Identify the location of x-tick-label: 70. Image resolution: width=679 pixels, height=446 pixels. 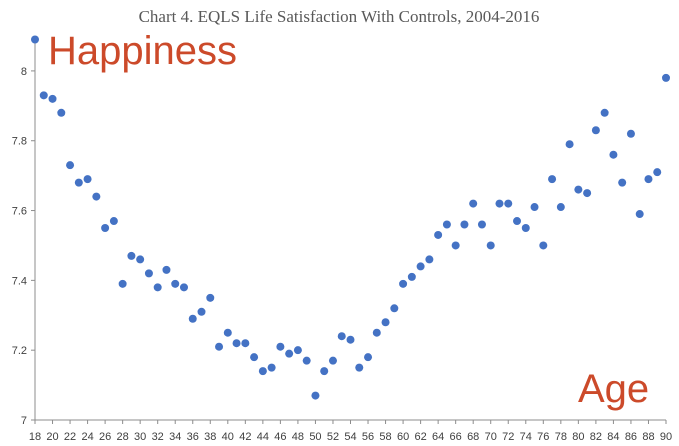
(491, 437).